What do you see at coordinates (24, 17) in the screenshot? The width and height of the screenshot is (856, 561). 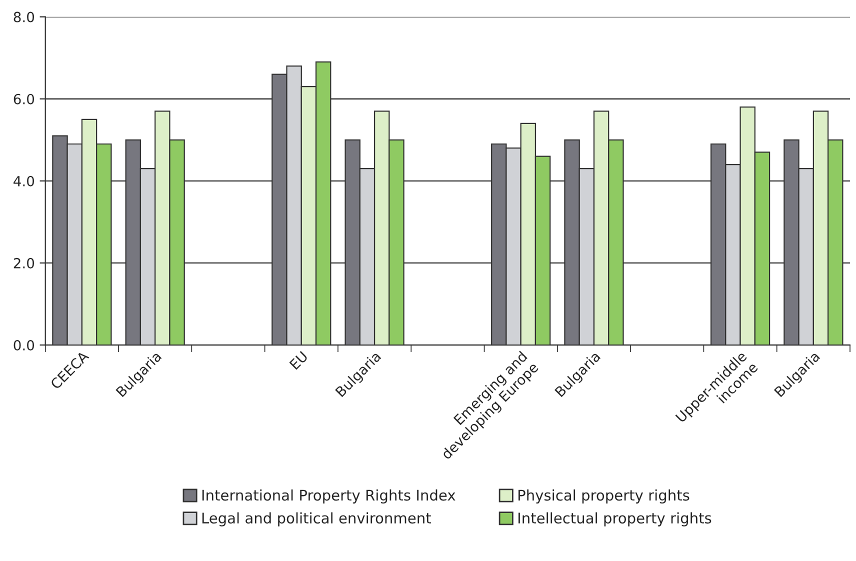 I see `y-tick-label: 8.0` at bounding box center [24, 17].